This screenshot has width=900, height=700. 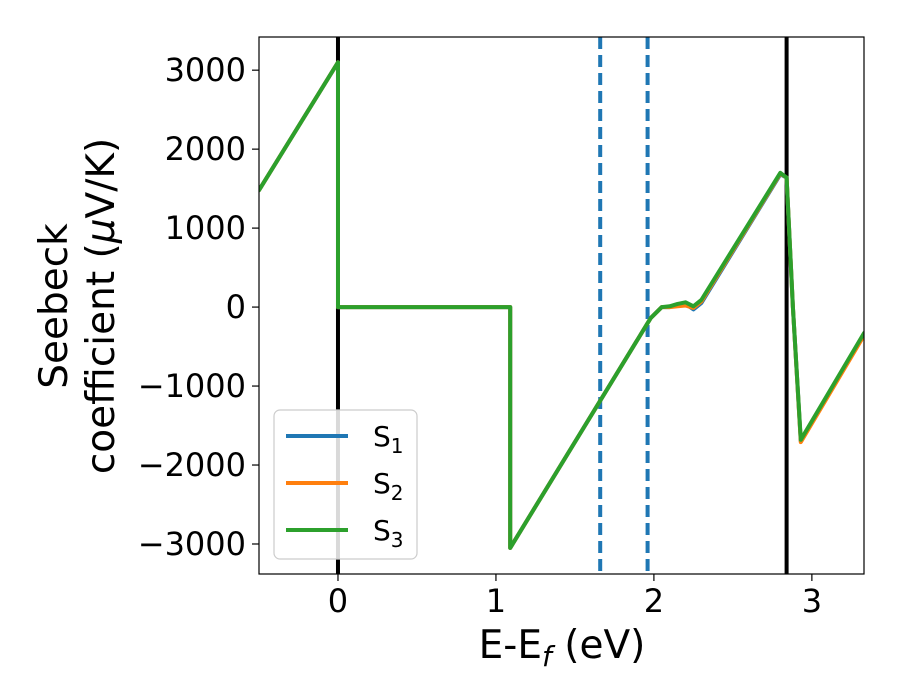 What do you see at coordinates (192, 386) in the screenshot?
I see `y-tick-label: −1000` at bounding box center [192, 386].